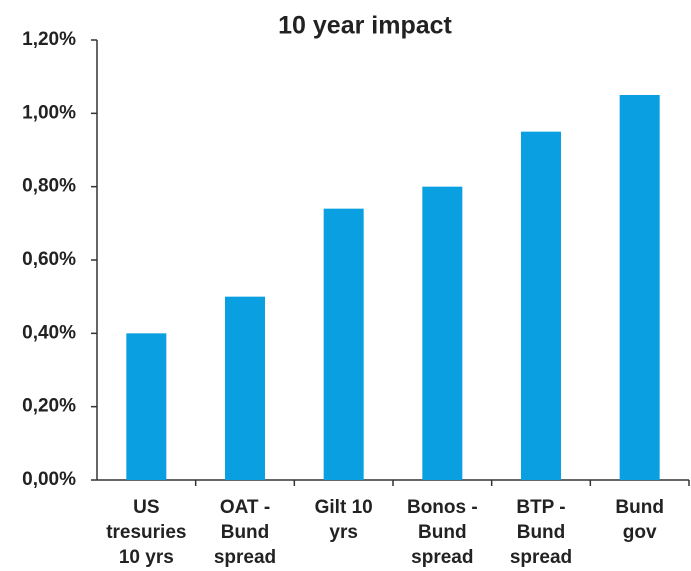  I want to click on x-tick-label: Bonos -, so click(442, 507).